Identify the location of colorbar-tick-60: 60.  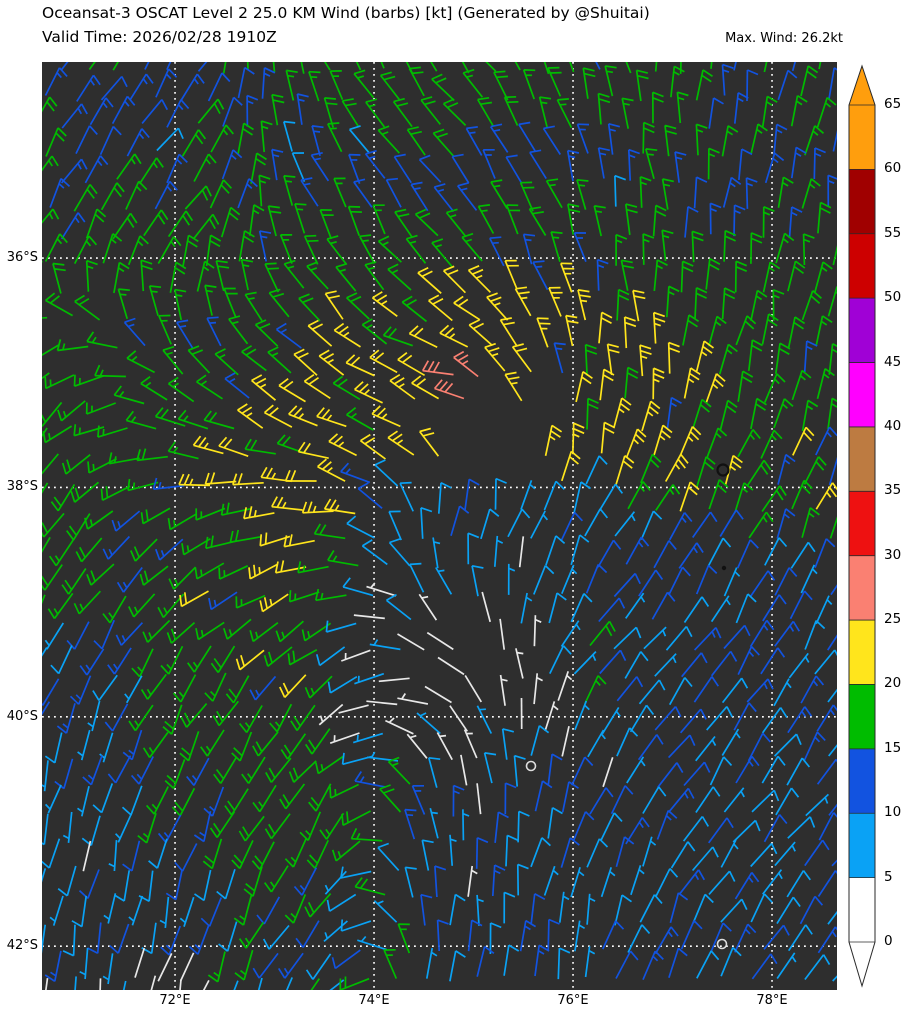
(893, 168).